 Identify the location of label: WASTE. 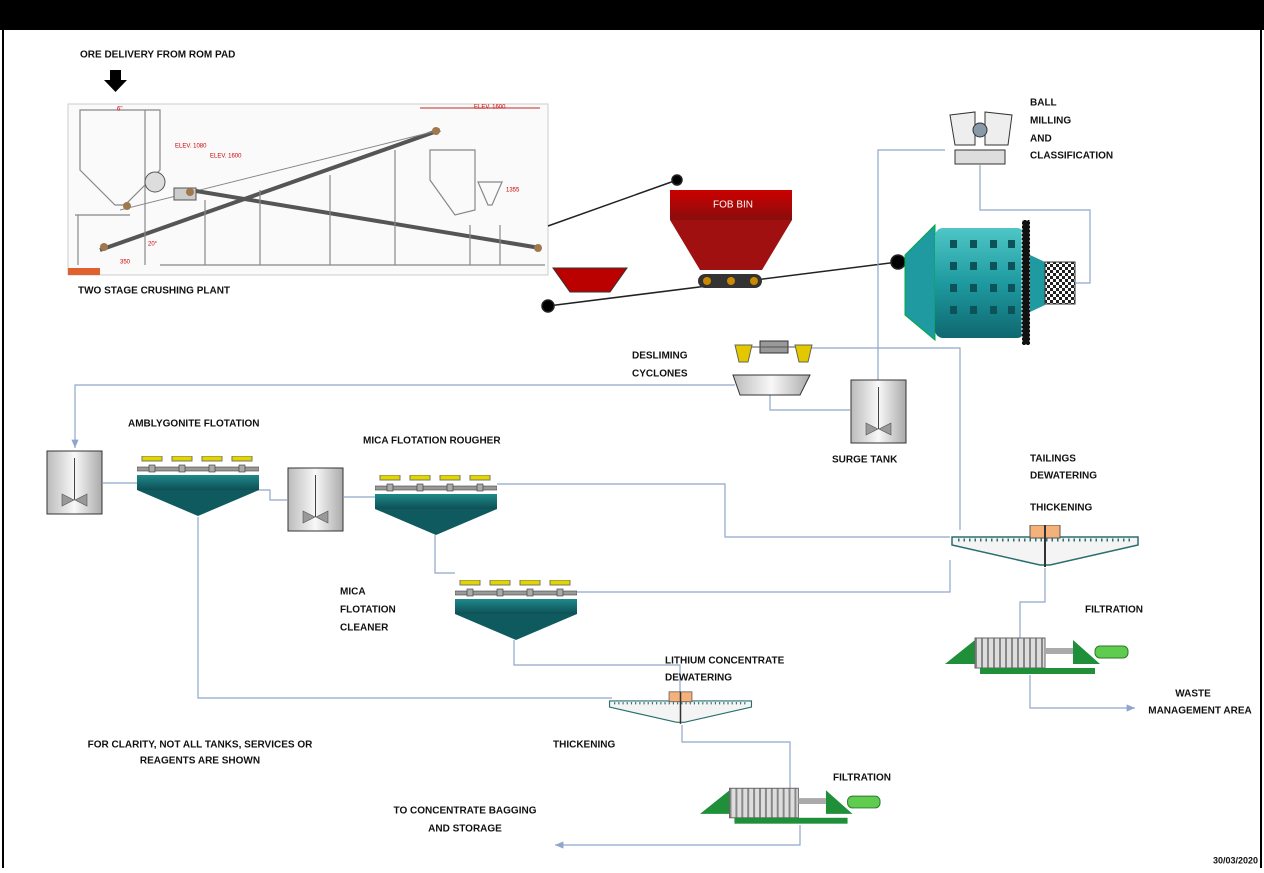
(1193, 694).